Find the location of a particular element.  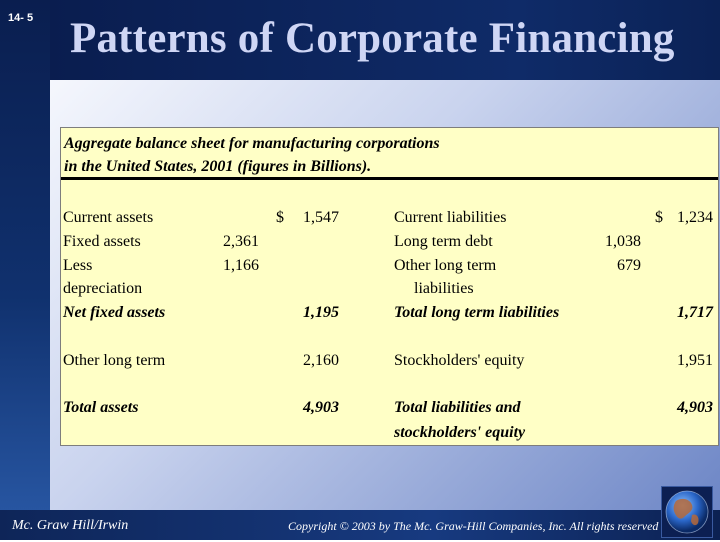

fixed-assets-label: Fixed assets is located at coordinates (102, 241).